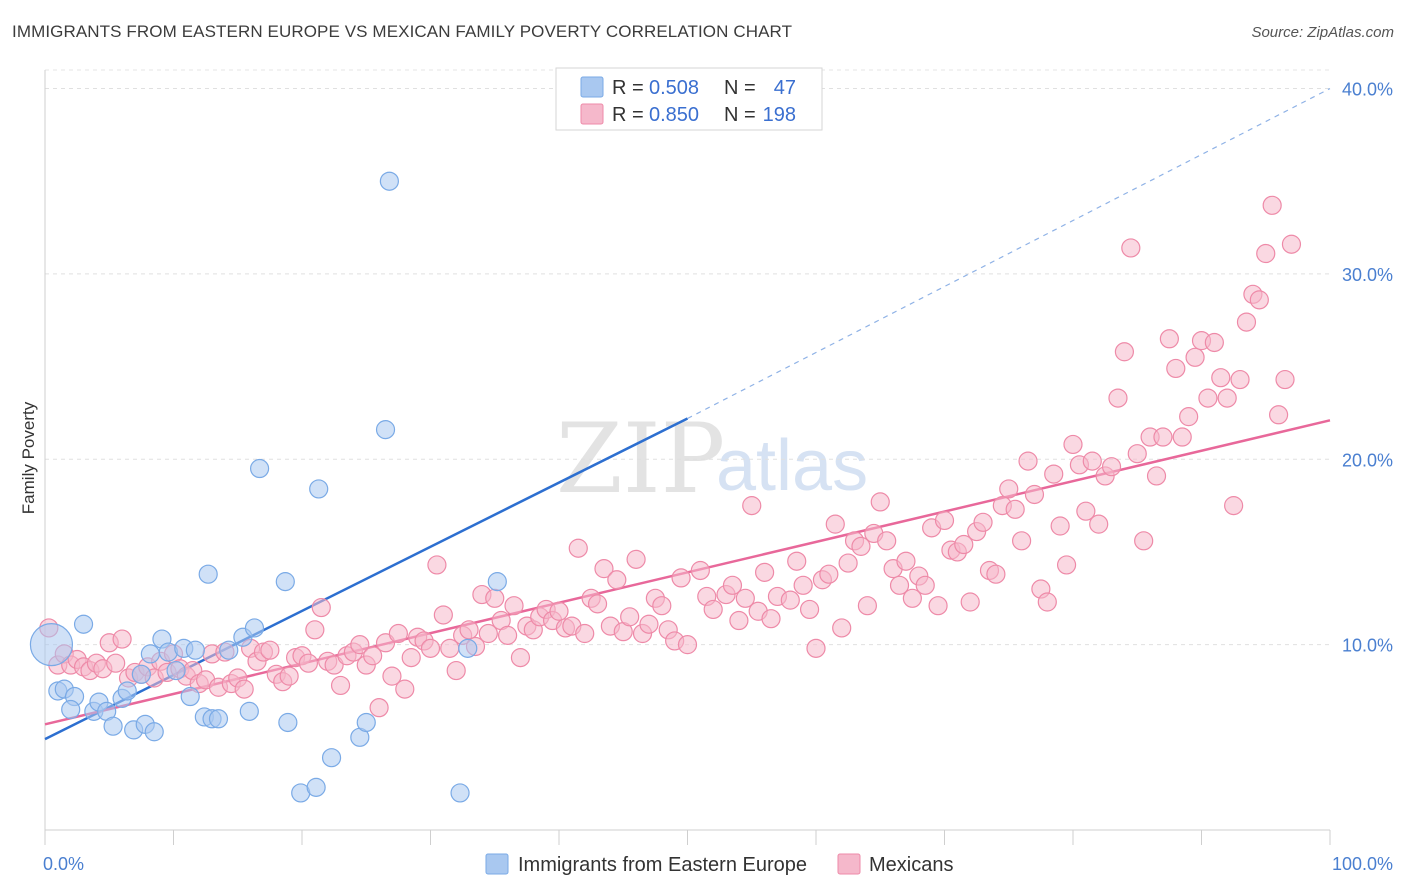  What do you see at coordinates (1322, 32) in the screenshot?
I see `source-label: Source: ZipAtlas.com` at bounding box center [1322, 32].